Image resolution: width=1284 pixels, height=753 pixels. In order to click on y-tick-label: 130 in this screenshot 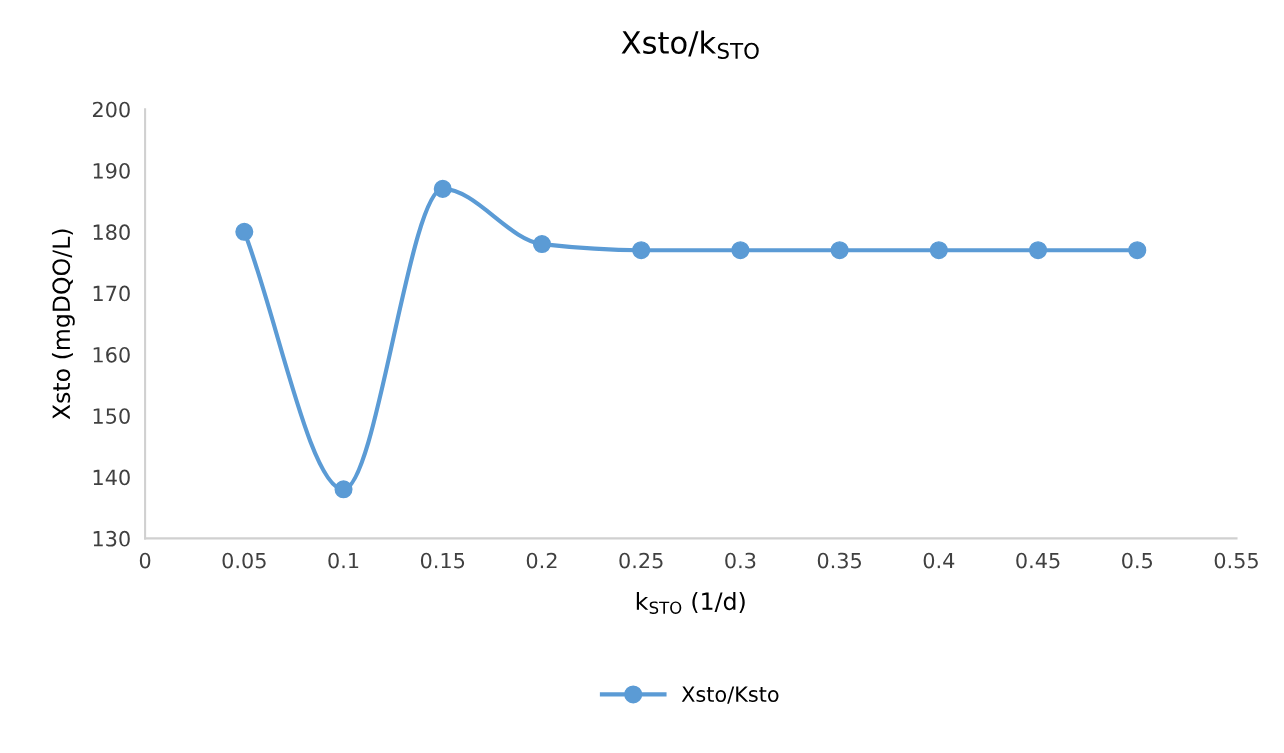, I will do `click(111, 538)`.